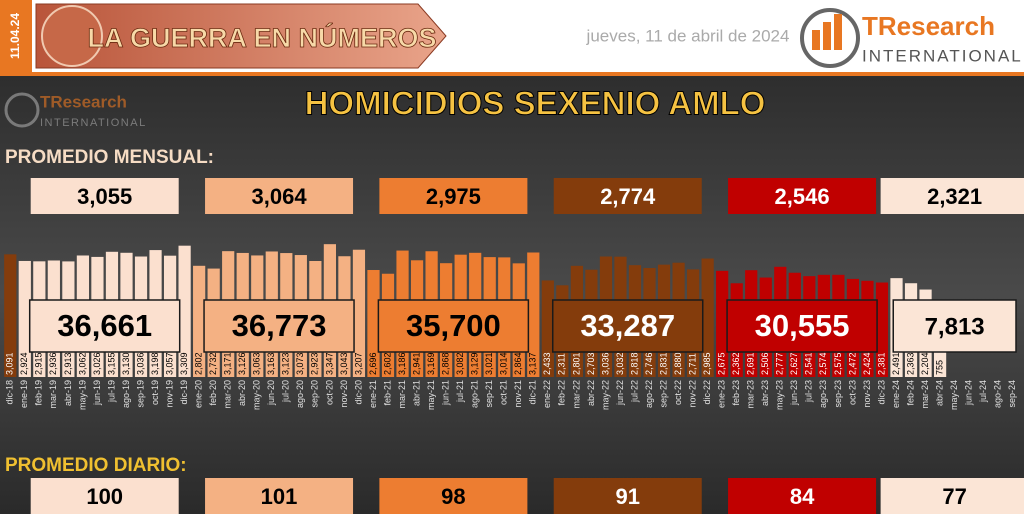 The image size is (1024, 514). What do you see at coordinates (838, 394) in the screenshot?
I see `x-tick-label: sep-23` at bounding box center [838, 394].